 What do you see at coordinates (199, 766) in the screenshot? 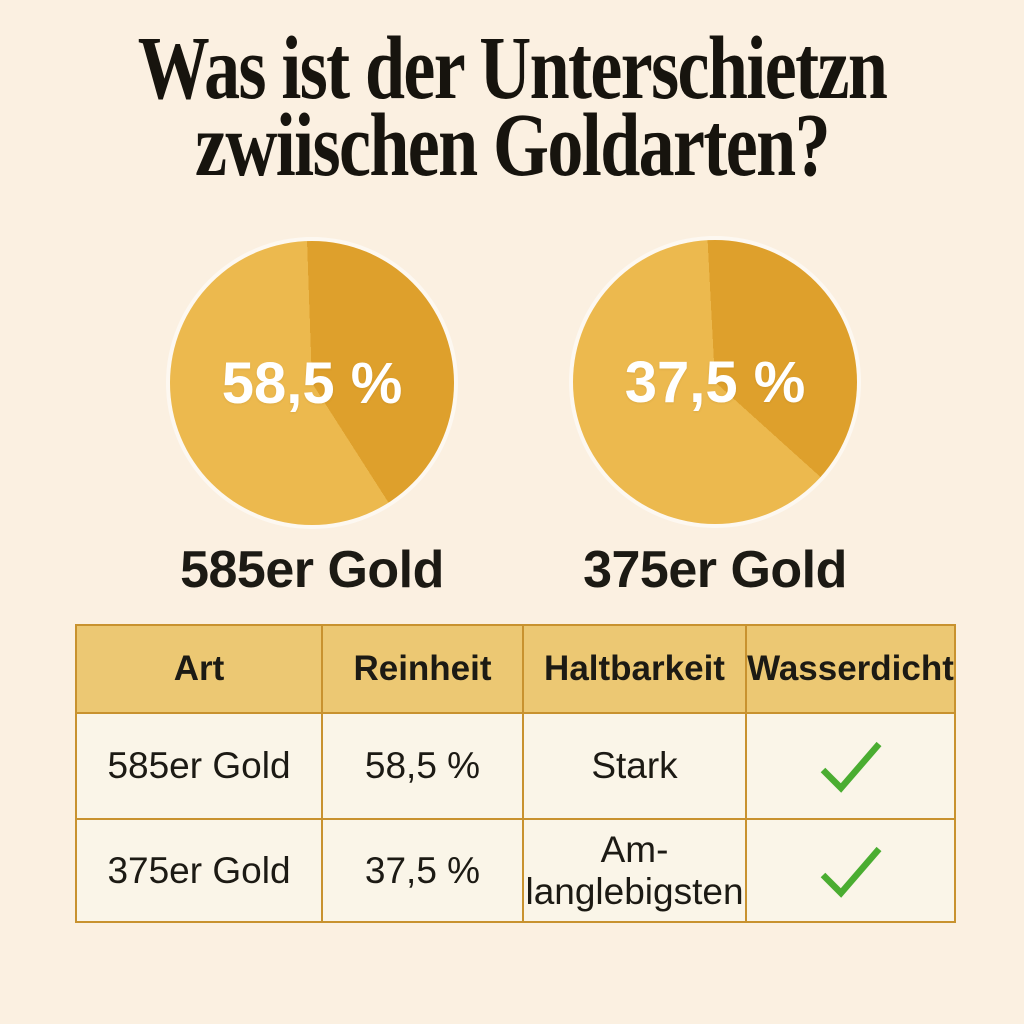
I see `table-cell-art-585: 585er Gold` at bounding box center [199, 766].